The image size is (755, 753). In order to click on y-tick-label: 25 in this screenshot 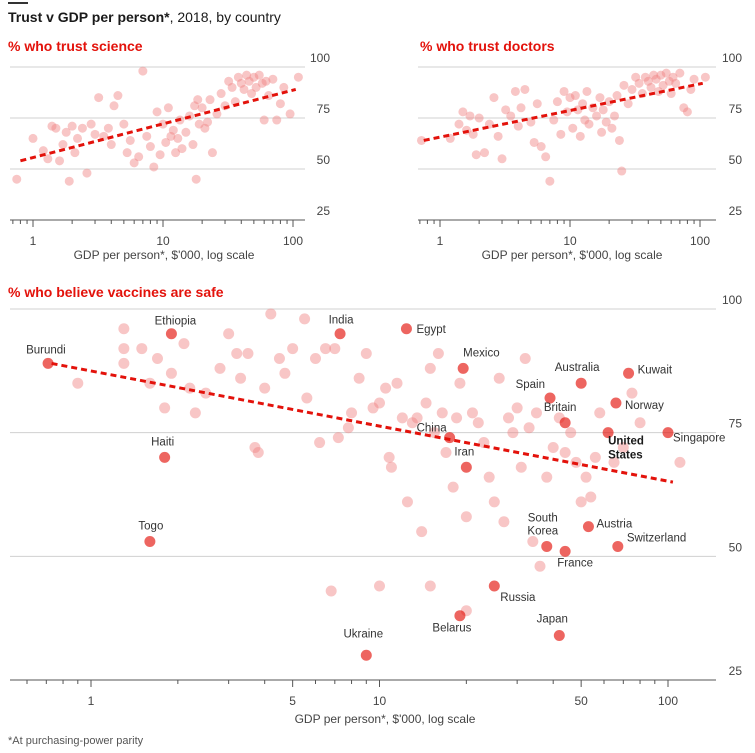, I will do `click(324, 211)`.